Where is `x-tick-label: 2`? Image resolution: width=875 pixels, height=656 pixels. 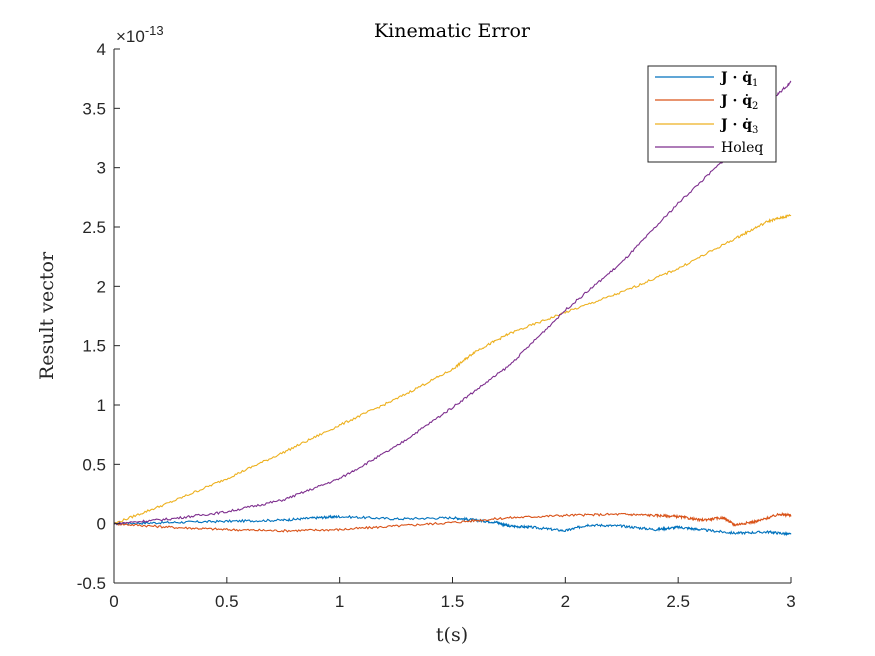
x-tick-label: 2 is located at coordinates (565, 601).